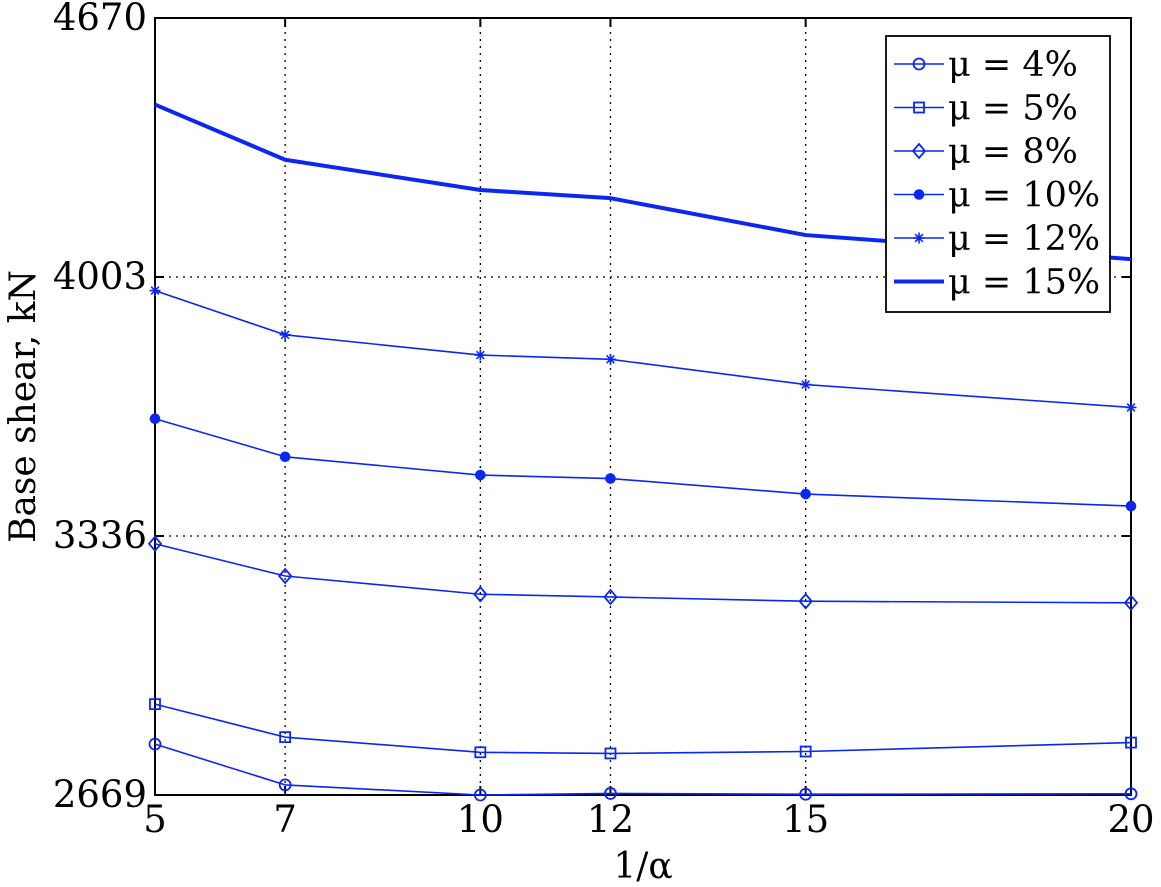 This screenshot has width=1161, height=887. What do you see at coordinates (155, 819) in the screenshot?
I see `x-tick-label: 5` at bounding box center [155, 819].